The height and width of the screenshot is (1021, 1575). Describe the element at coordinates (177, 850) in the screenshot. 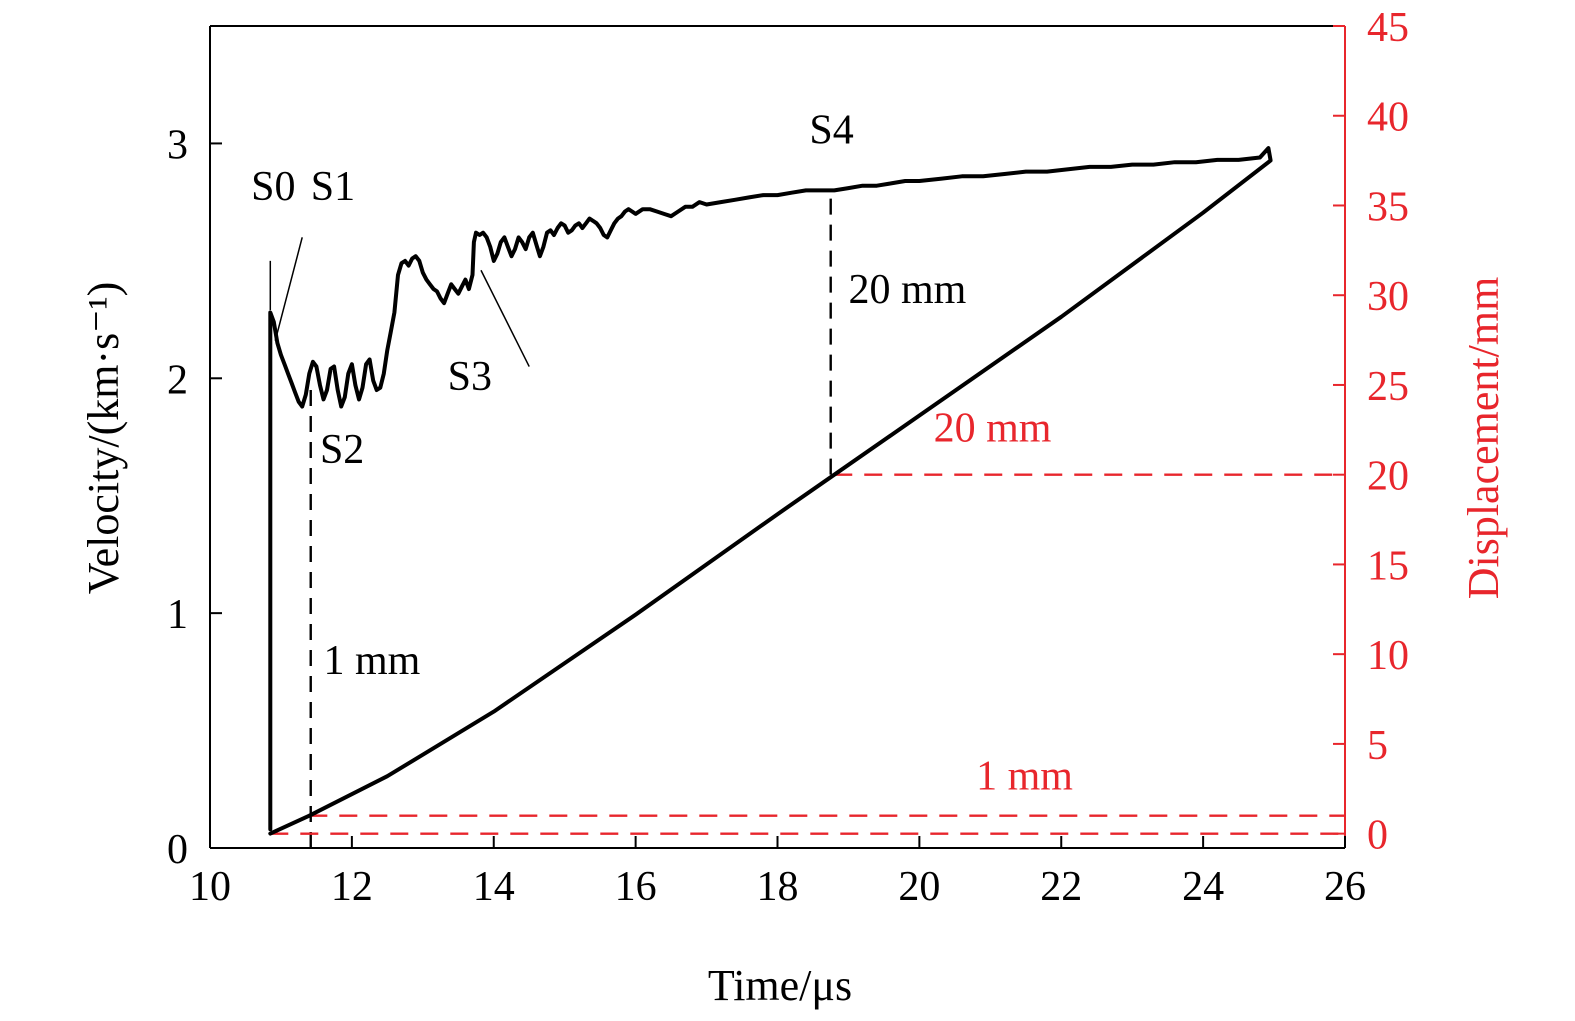

I see `left-tick-label: 0` at that location.